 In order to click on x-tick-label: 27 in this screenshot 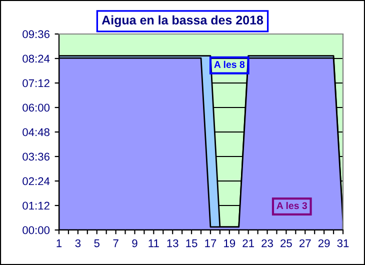, I will do `click(305, 243)`.